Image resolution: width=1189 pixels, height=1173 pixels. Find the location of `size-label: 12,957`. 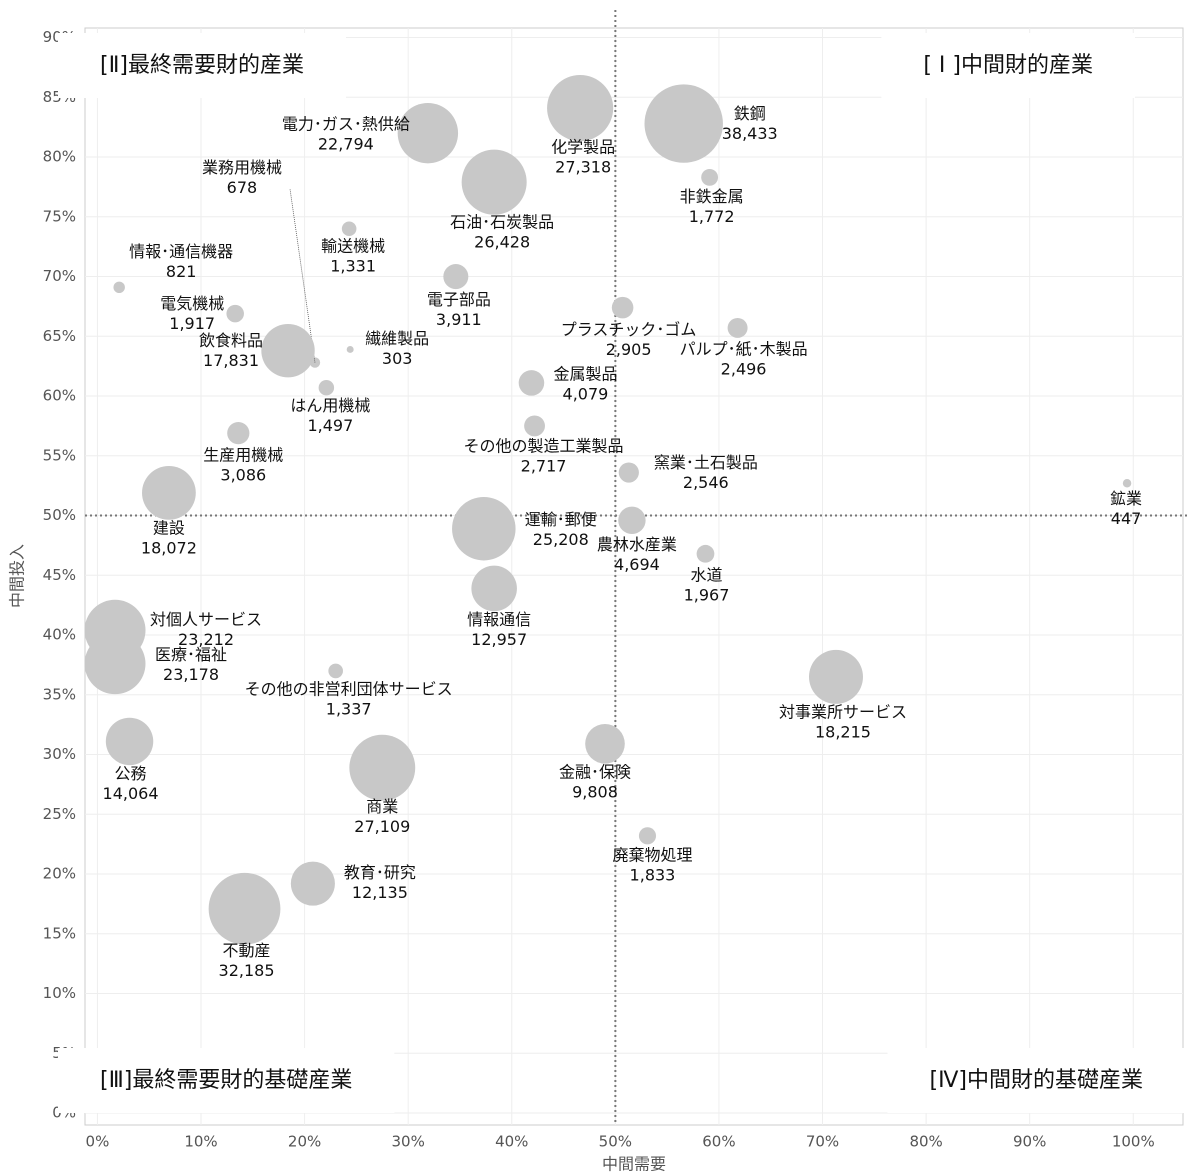

size-label: 12,957 is located at coordinates (499, 639).